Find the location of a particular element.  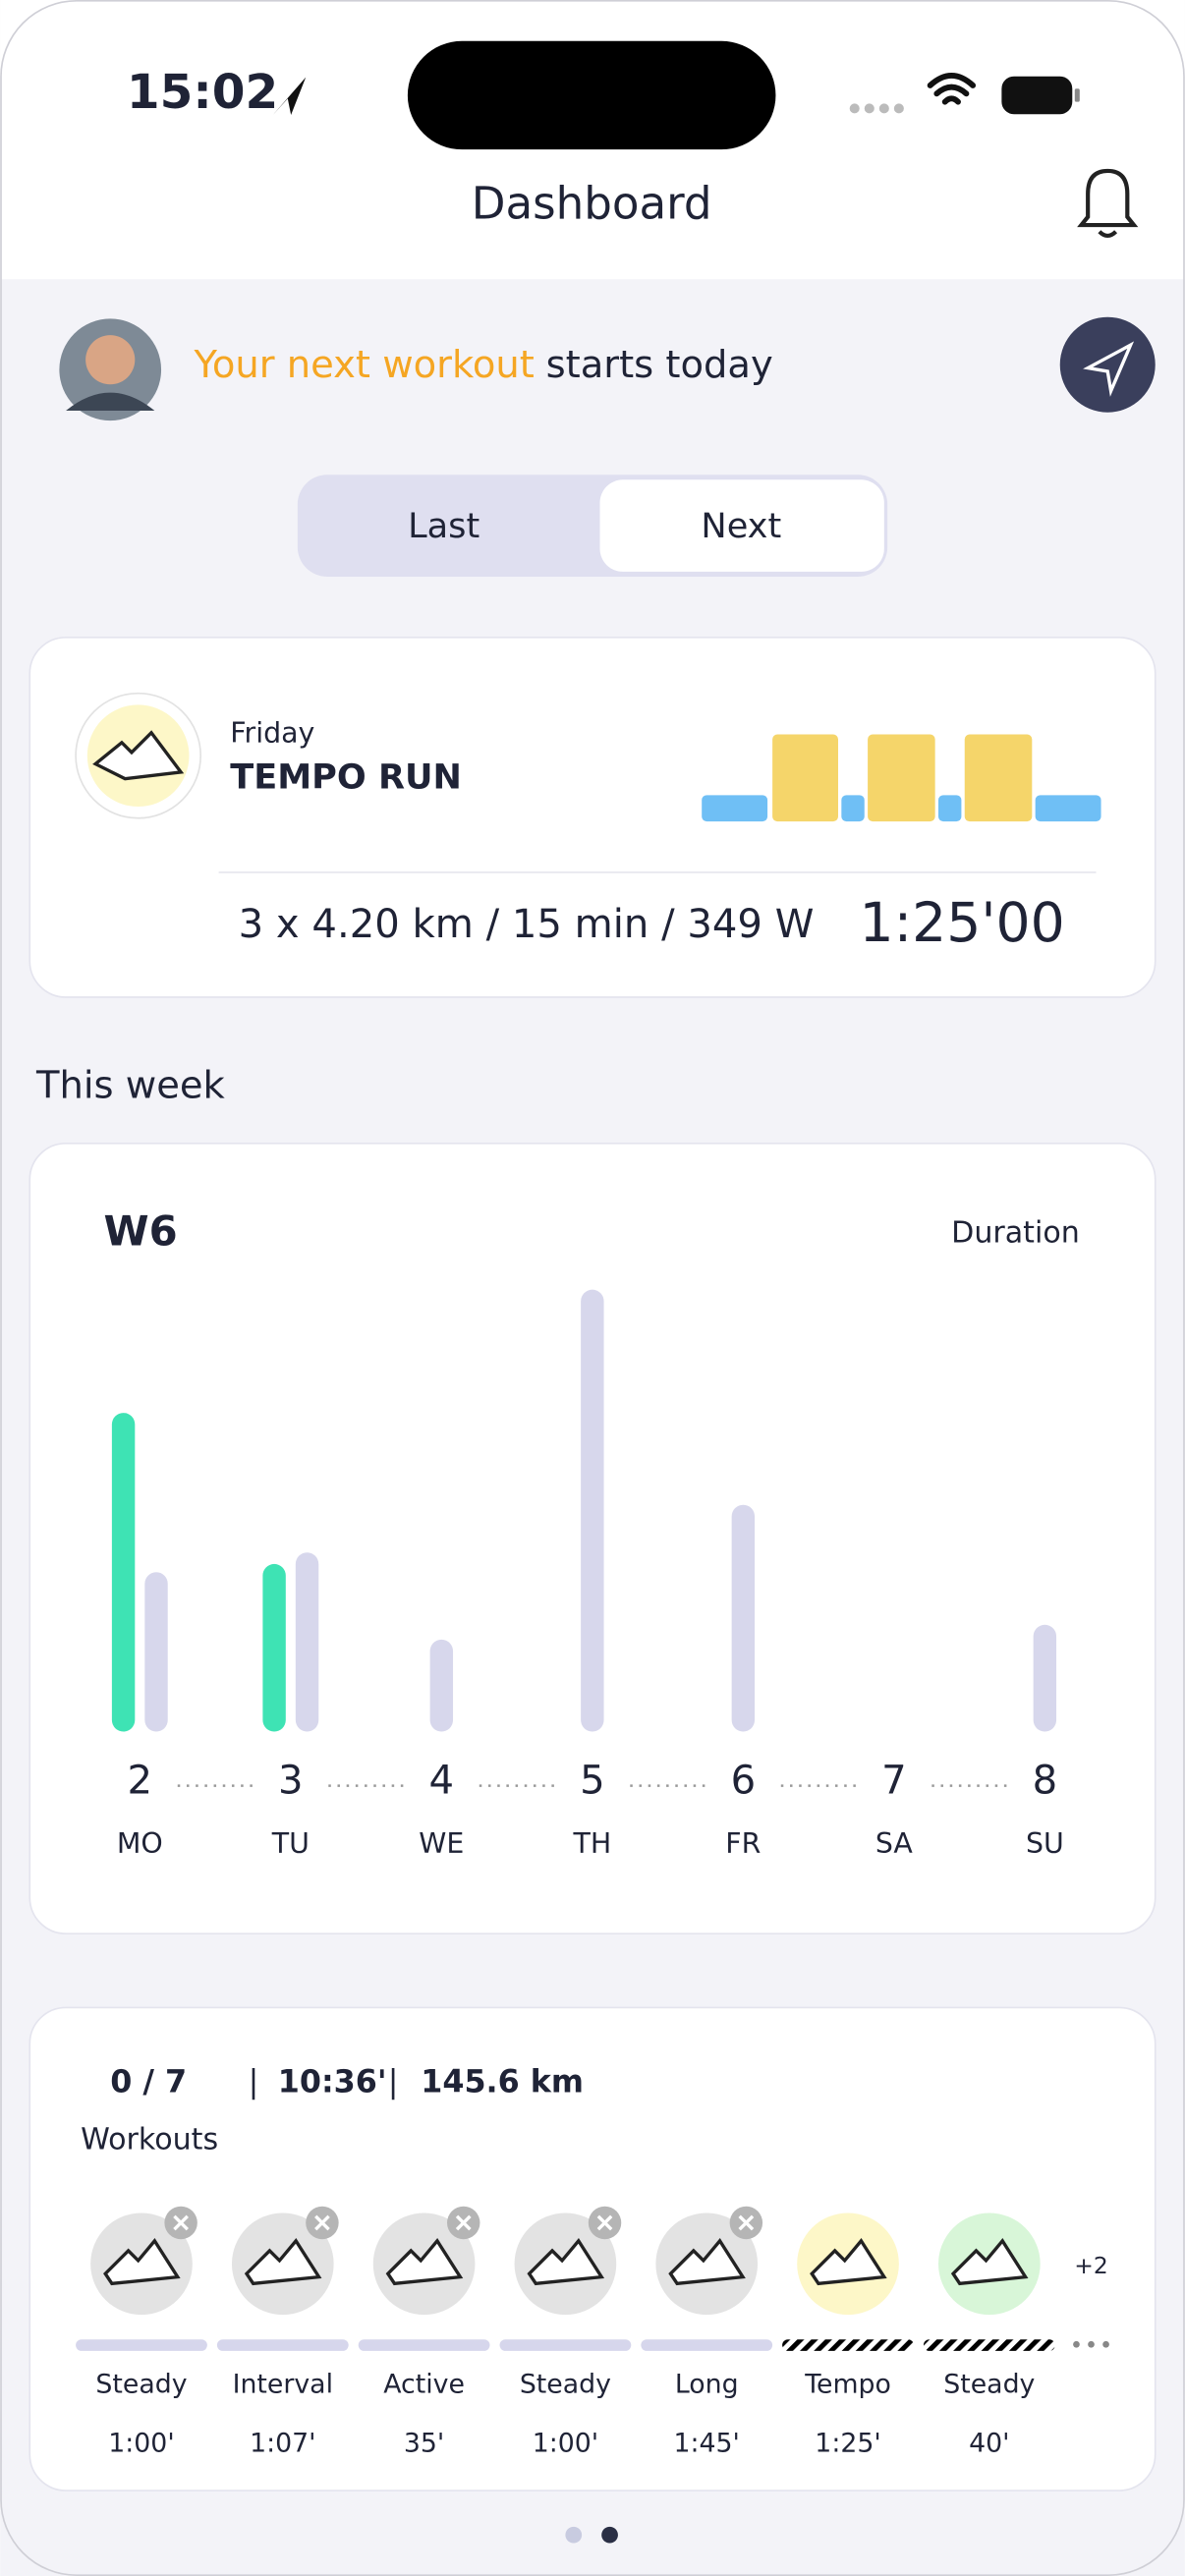

day-label: TH is located at coordinates (592, 1843).